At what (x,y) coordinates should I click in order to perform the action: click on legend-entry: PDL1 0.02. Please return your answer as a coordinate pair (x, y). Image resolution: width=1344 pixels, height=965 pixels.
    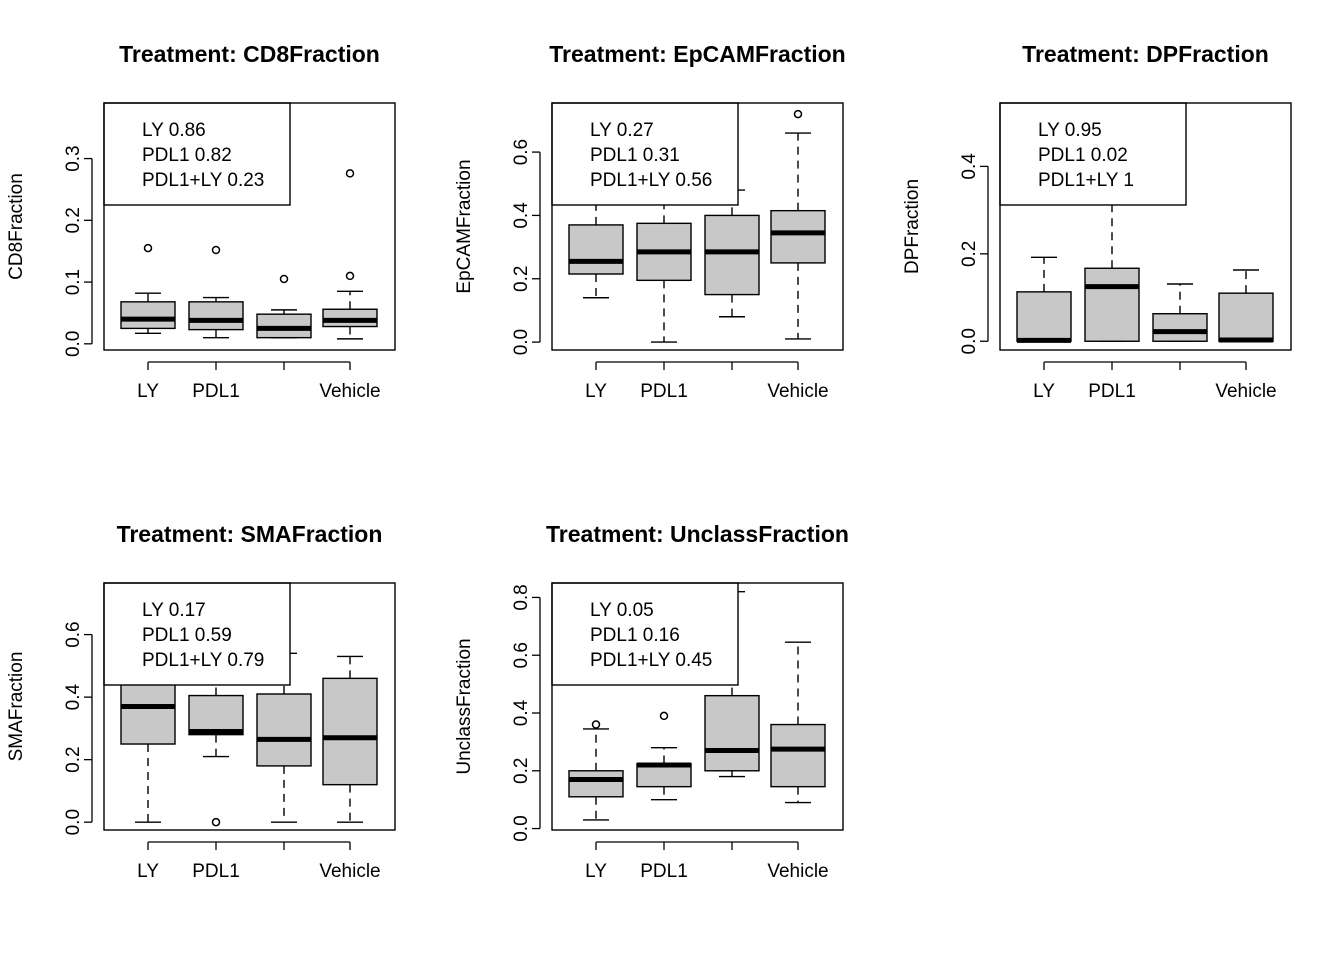
    Looking at the image, I should click on (1083, 155).